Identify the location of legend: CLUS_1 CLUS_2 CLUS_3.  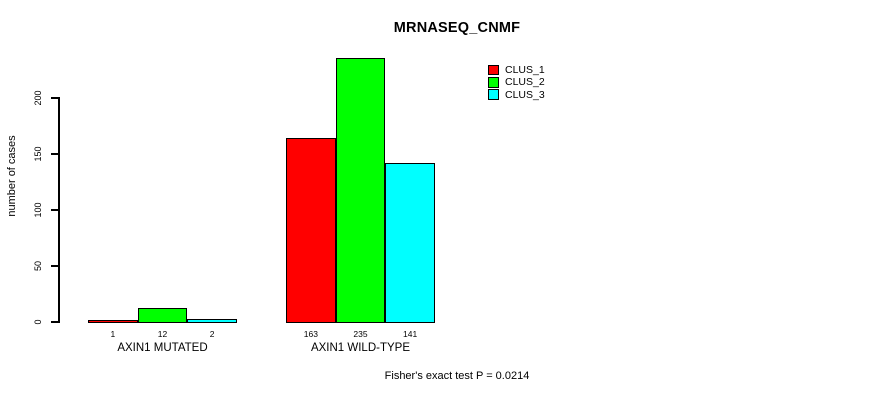
(516, 82).